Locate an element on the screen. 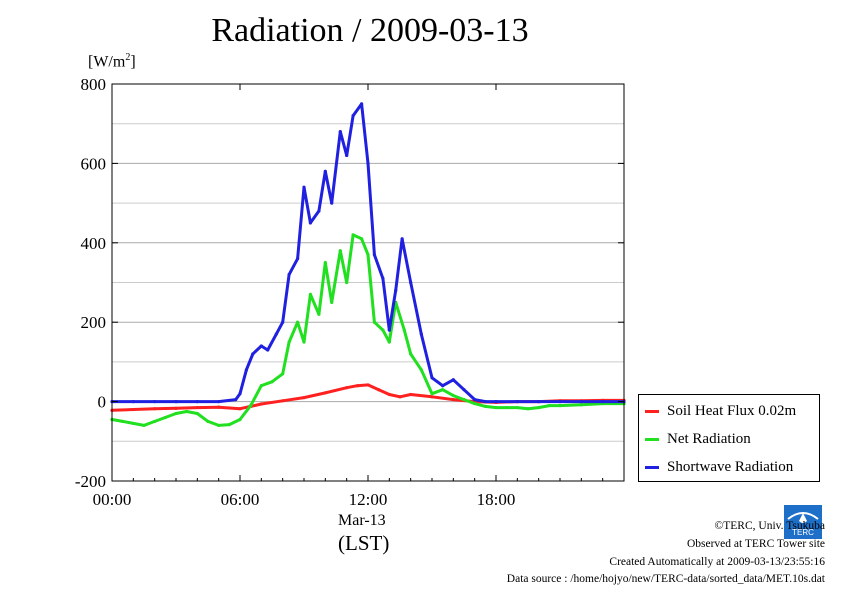 The width and height of the screenshot is (842, 595). svg-text: TERC is located at coordinates (803, 532).